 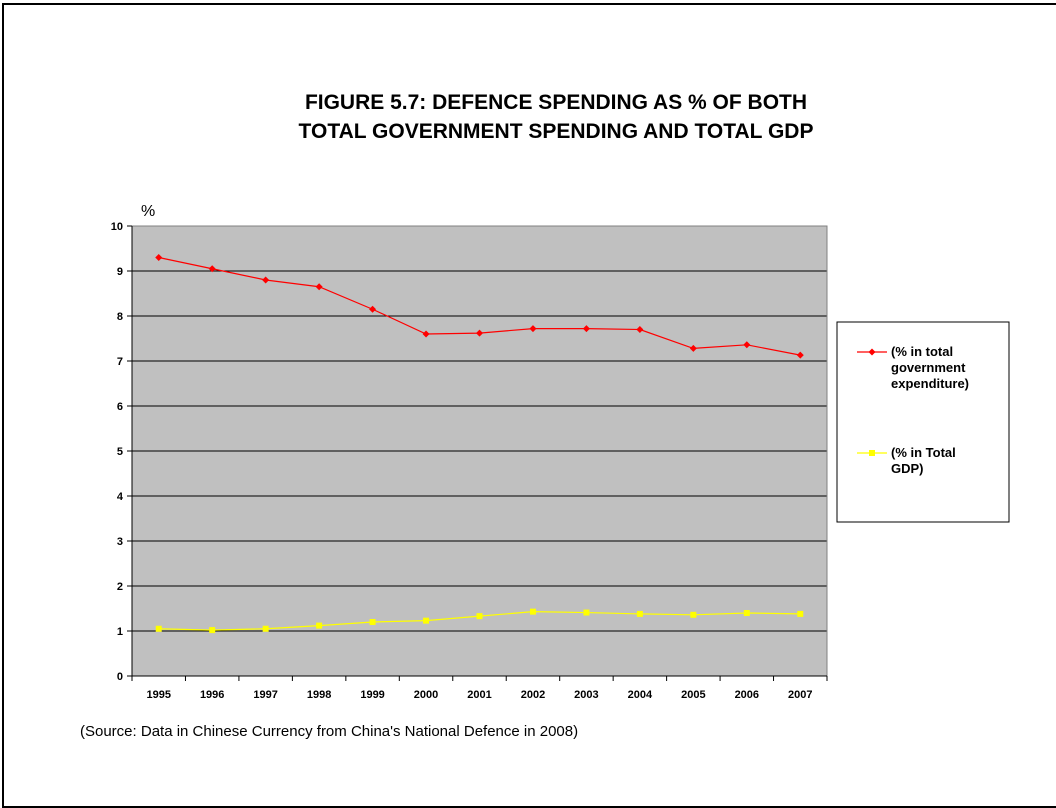 I want to click on y-tick-label: 2, so click(x=120, y=587).